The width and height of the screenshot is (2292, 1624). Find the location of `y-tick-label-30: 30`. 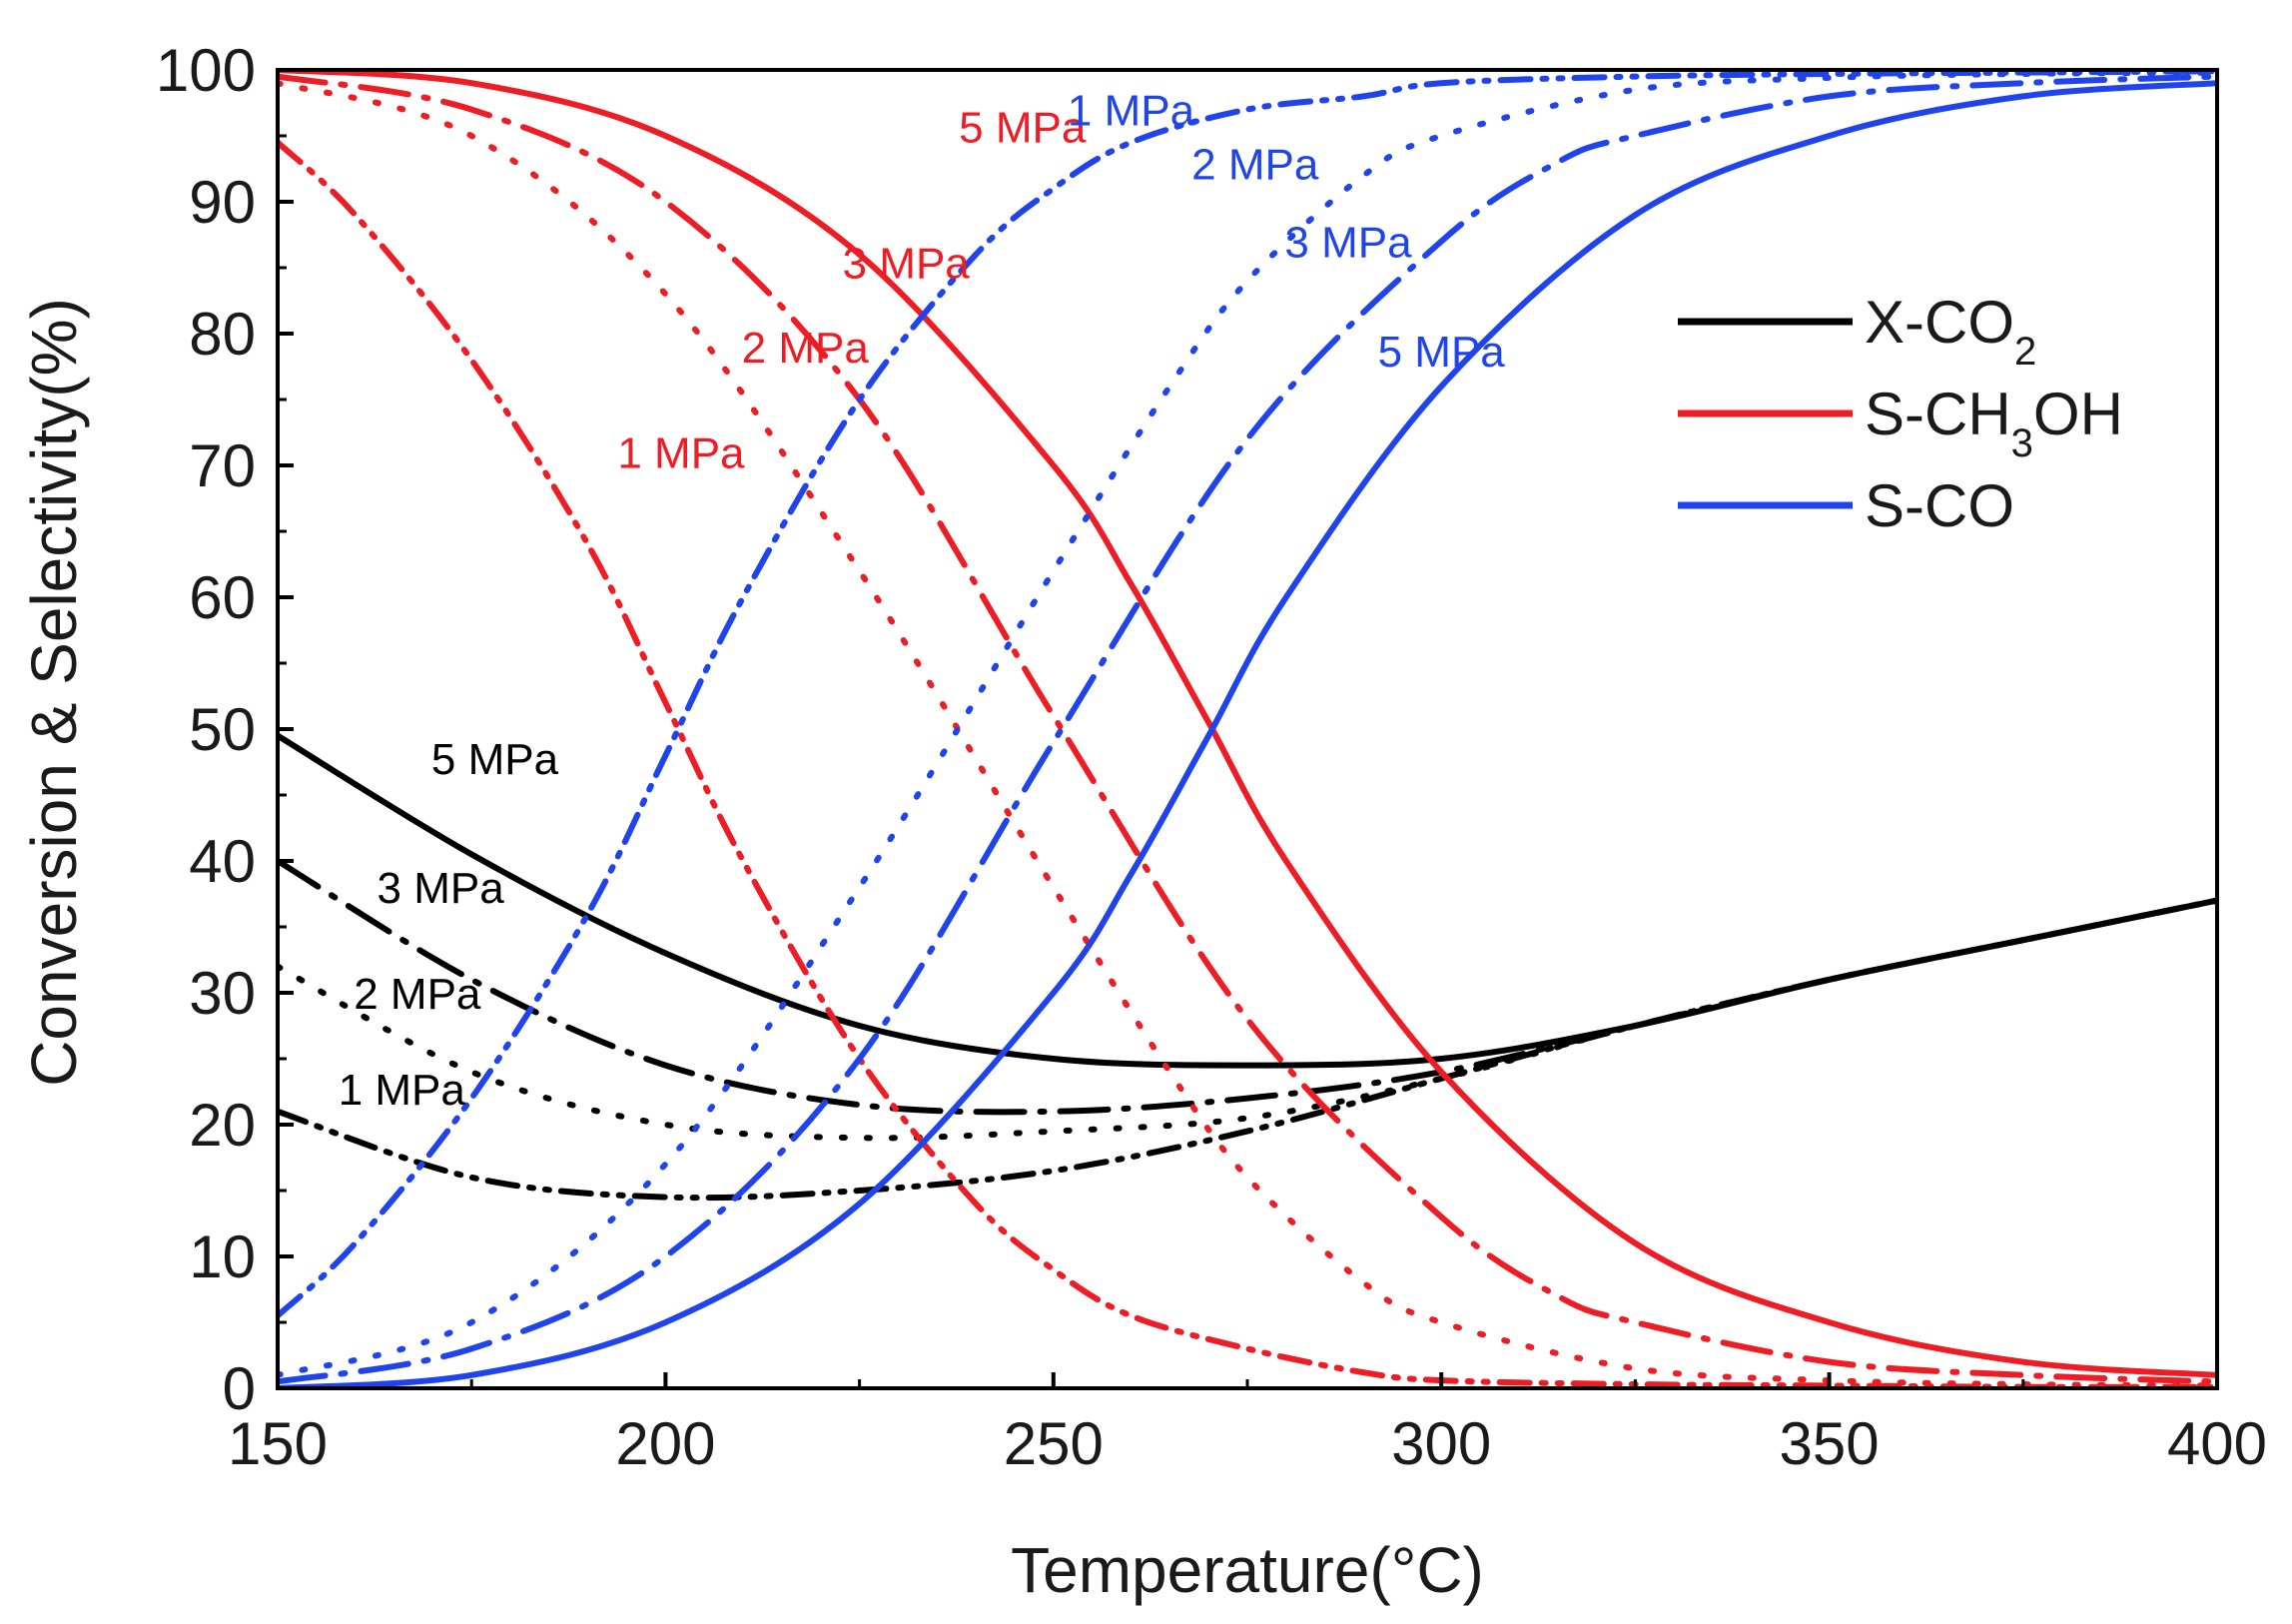

y-tick-label-30: 30 is located at coordinates (222, 993).